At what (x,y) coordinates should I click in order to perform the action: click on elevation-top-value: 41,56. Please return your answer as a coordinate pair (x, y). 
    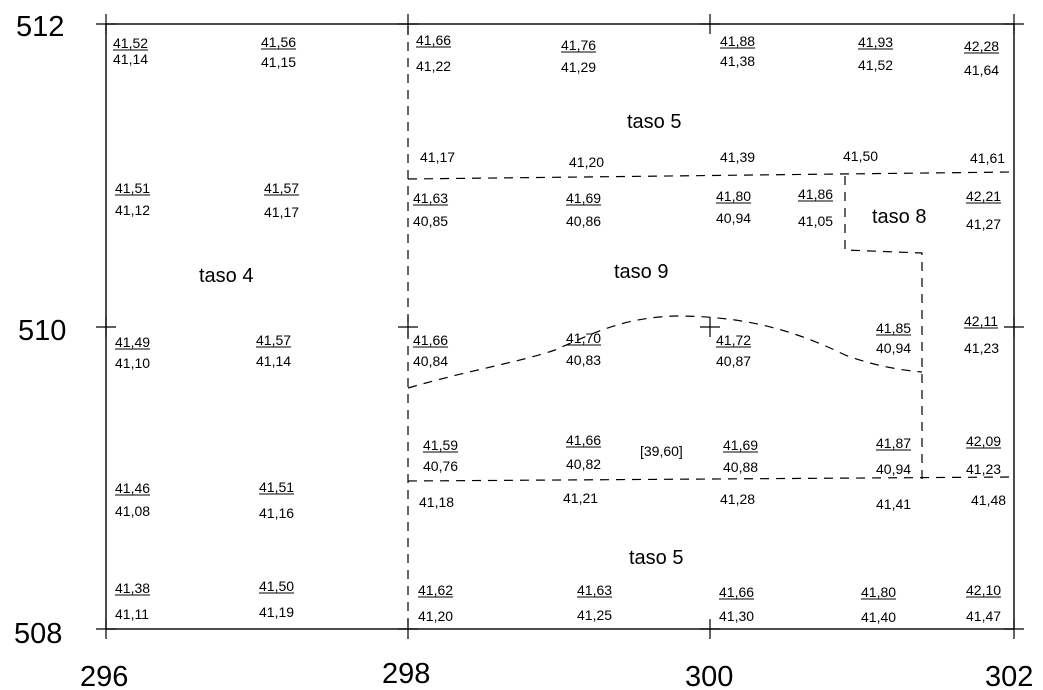
    Looking at the image, I should click on (278, 42).